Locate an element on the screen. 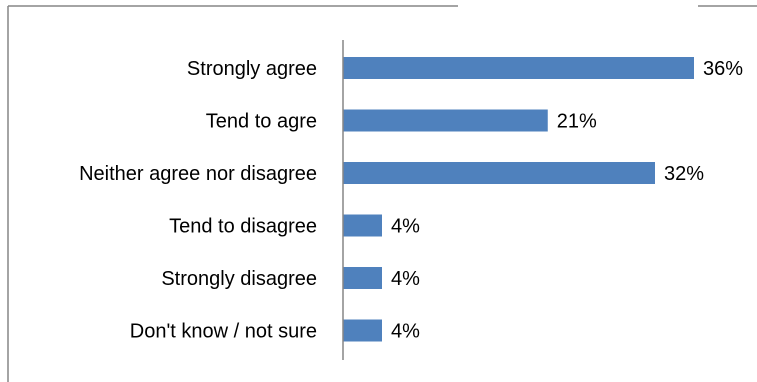 This screenshot has height=382, width=757. category-label-2: Neither agree nor disagree is located at coordinates (198, 174).